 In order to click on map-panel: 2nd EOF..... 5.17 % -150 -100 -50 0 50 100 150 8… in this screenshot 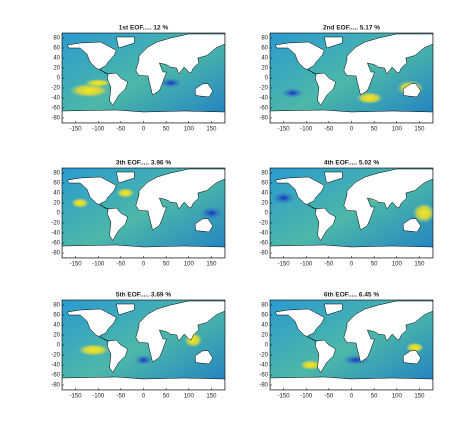, I will do `click(346, 79)`.